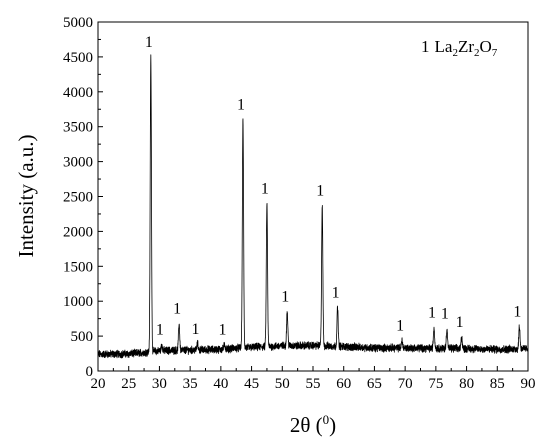  I want to click on x-axis-title-close: ), so click(332, 425).